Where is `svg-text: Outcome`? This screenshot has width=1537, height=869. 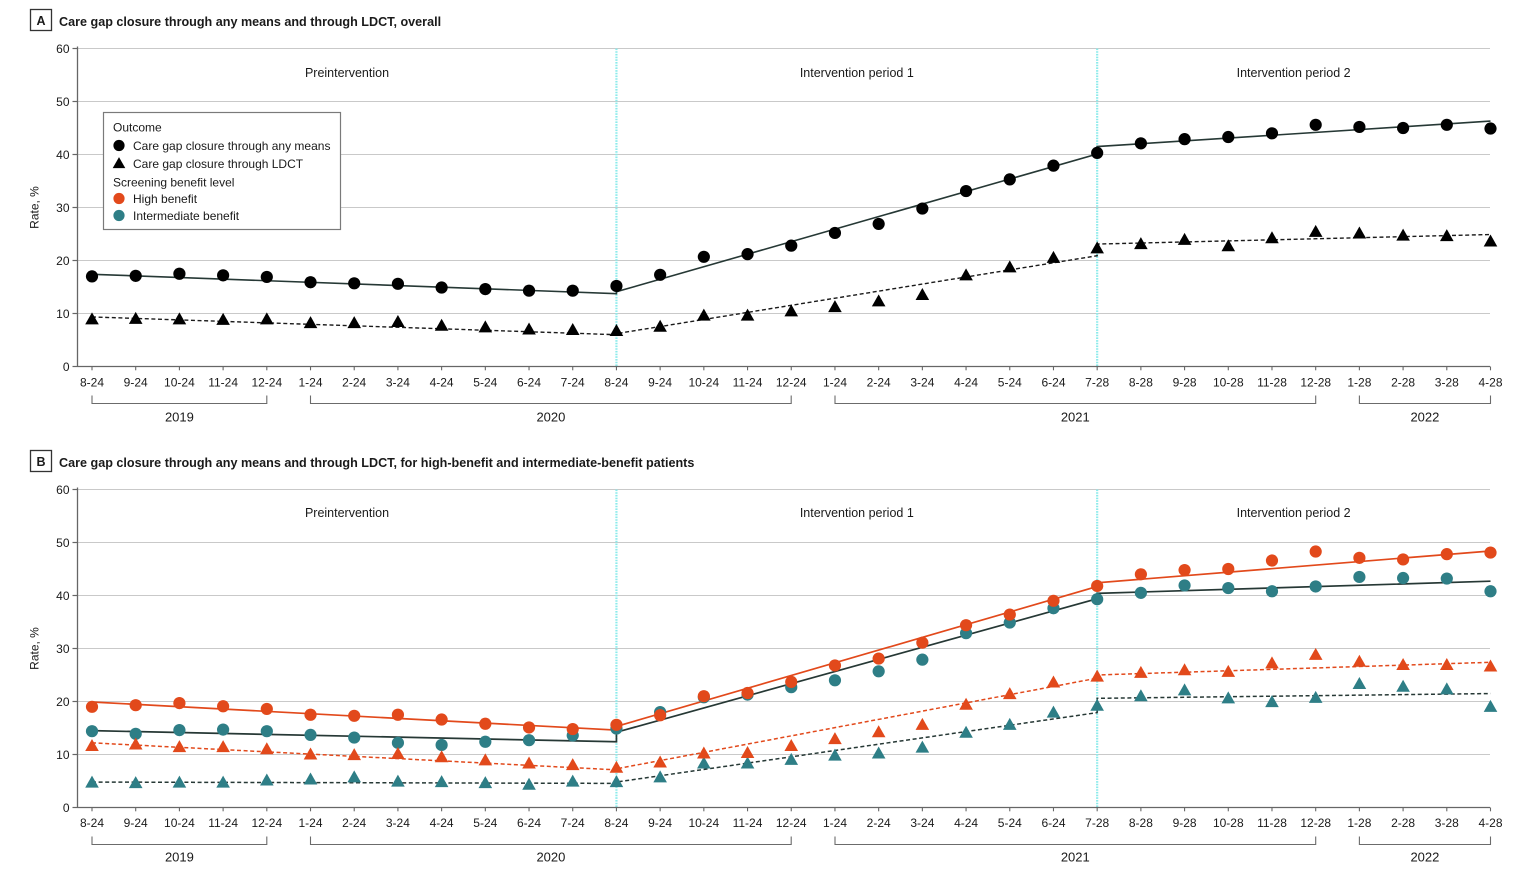 svg-text: Outcome is located at coordinates (137, 128).